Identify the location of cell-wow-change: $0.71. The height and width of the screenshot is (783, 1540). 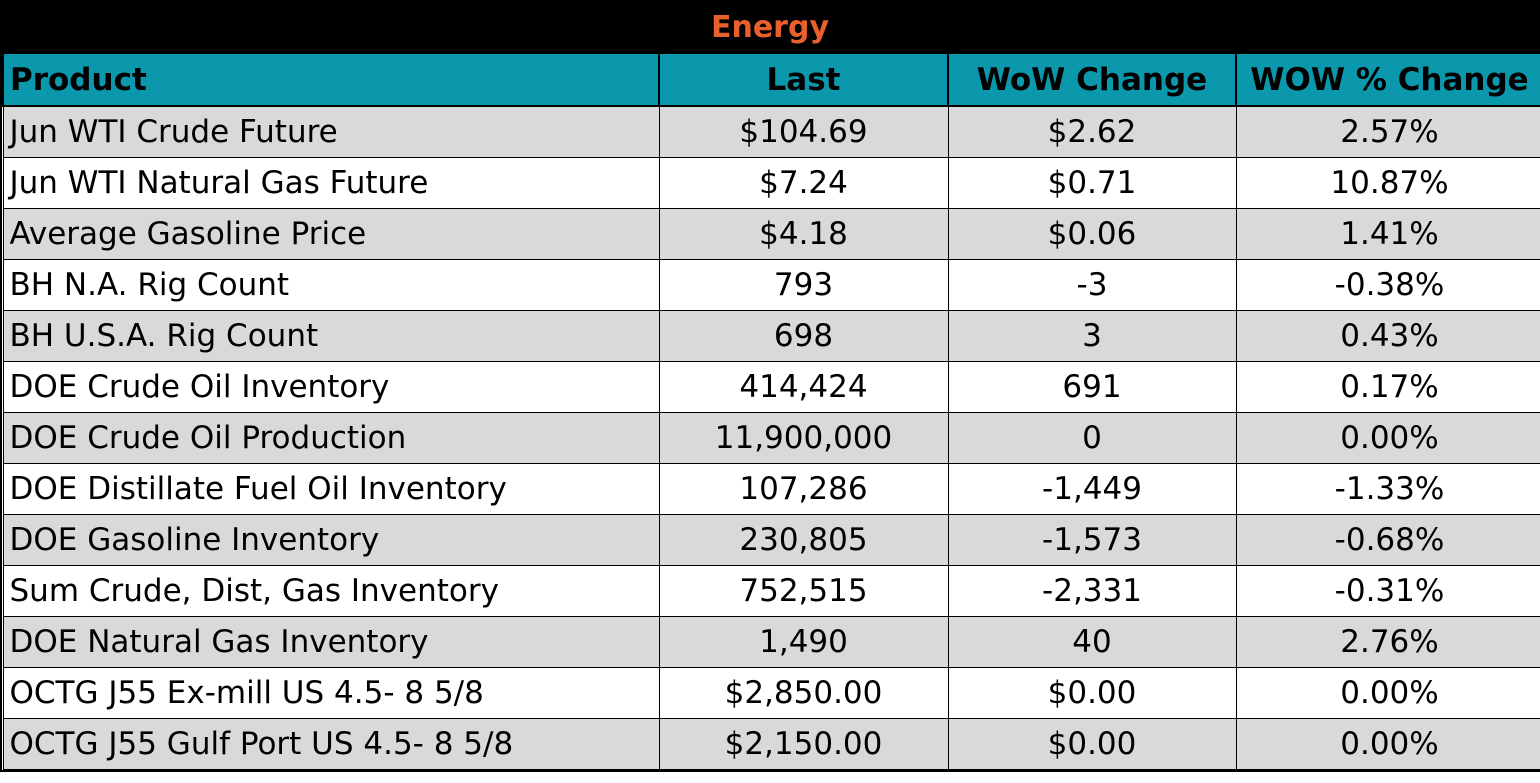
(1092, 182).